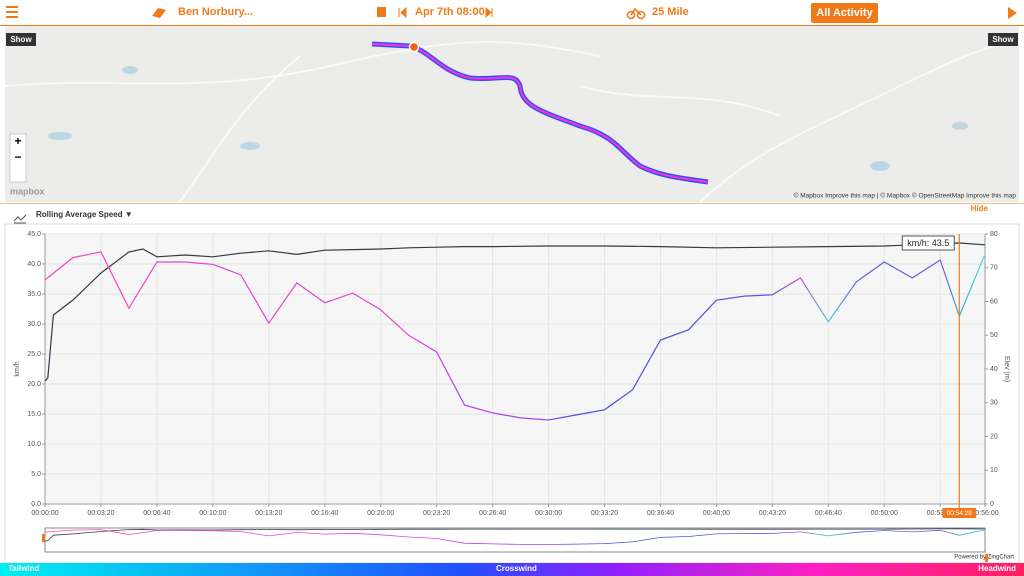 Image resolution: width=1024 pixels, height=576 pixels. I want to click on y2-tick-label: 60, so click(994, 301).